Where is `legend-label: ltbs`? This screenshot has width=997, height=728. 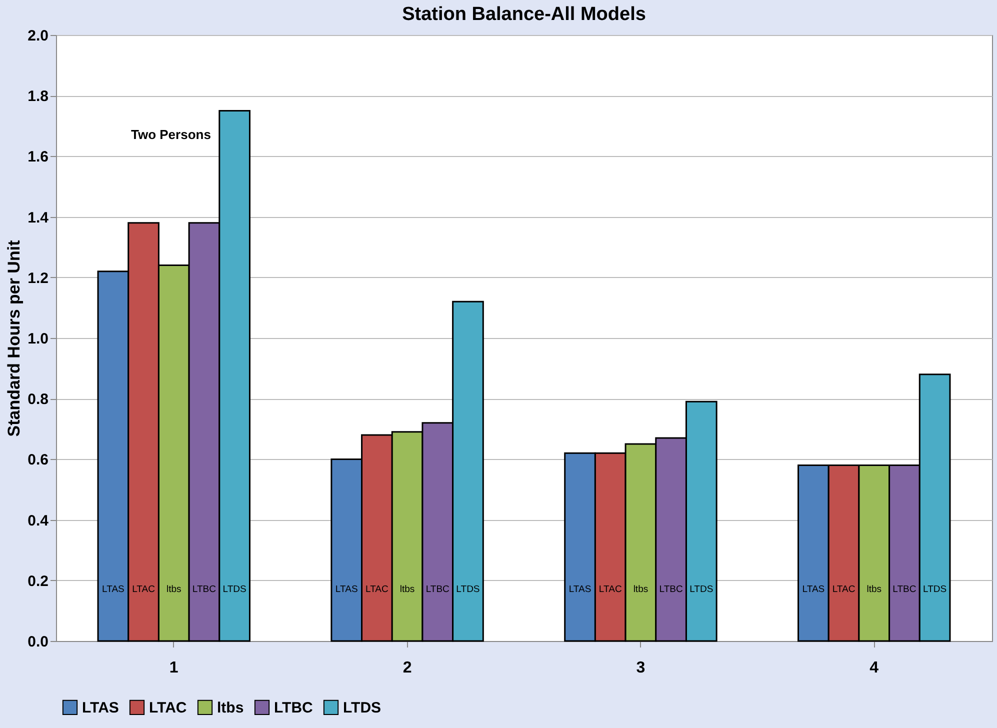
legend-label: ltbs is located at coordinates (230, 707).